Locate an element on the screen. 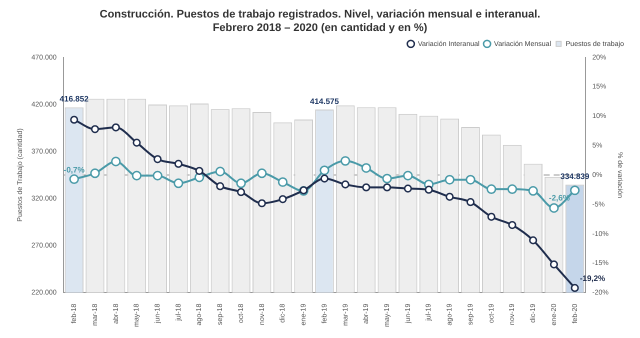 The image size is (640, 338). data-label: -19,2% is located at coordinates (593, 279).